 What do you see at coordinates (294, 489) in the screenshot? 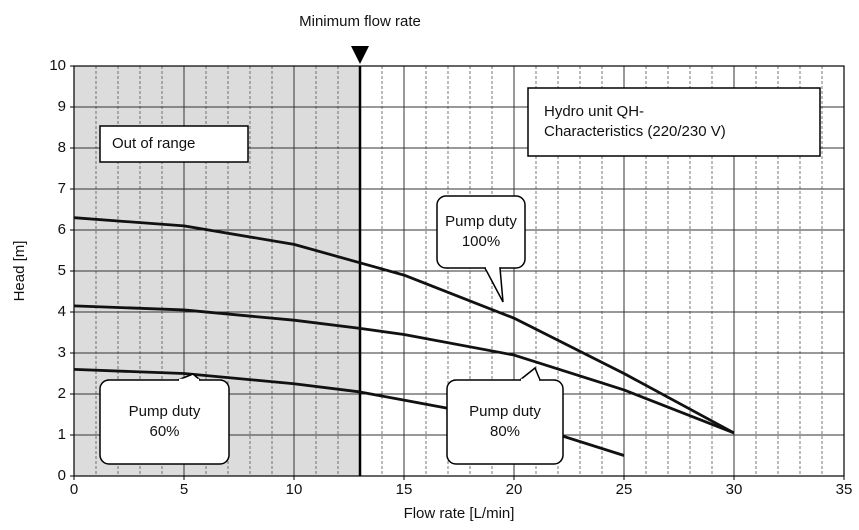
I see `x-tick-label: 10` at bounding box center [294, 489].